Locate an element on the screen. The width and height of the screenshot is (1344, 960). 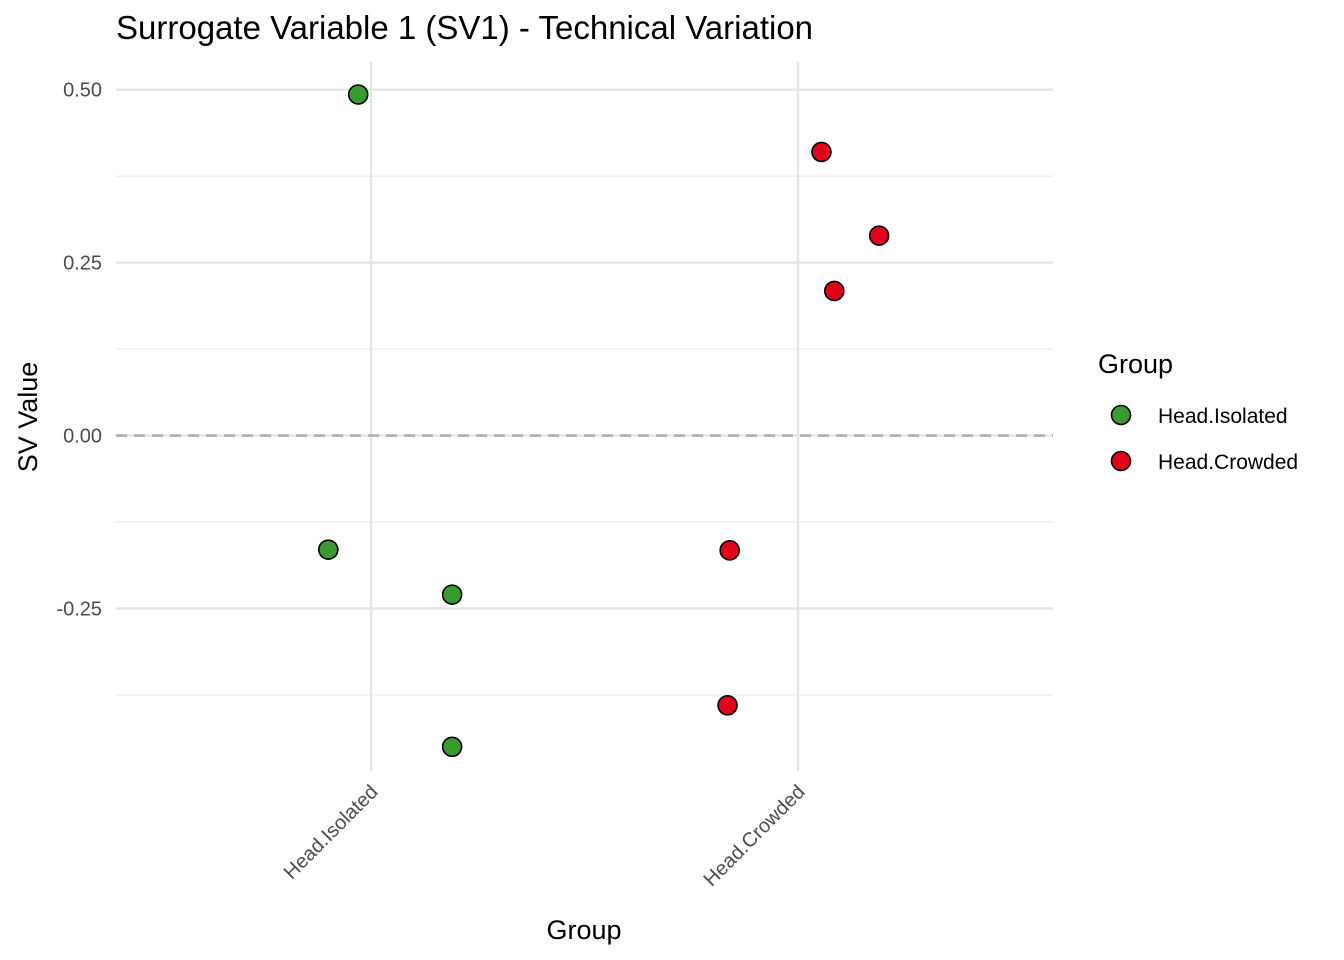
legend: Group Head.Isolated Head.Crowded is located at coordinates (1198, 411).